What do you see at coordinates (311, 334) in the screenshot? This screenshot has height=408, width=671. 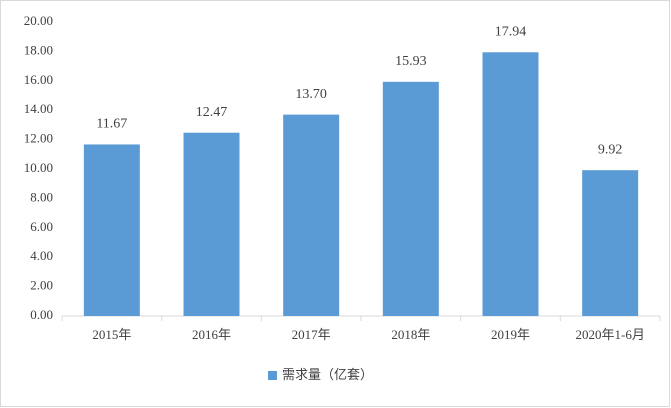 I see `x-tick-label: 2017年` at bounding box center [311, 334].